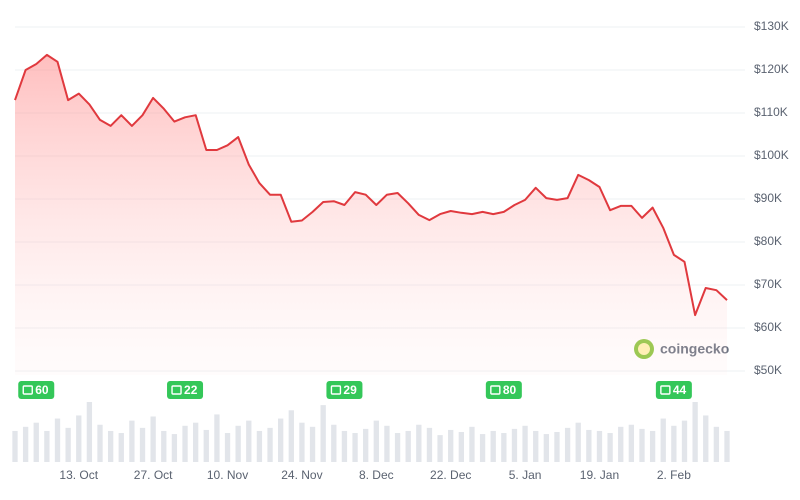 This screenshot has height=500, width=800. Describe the element at coordinates (450, 475) in the screenshot. I see `x-tick-label: 22. Dec` at that location.